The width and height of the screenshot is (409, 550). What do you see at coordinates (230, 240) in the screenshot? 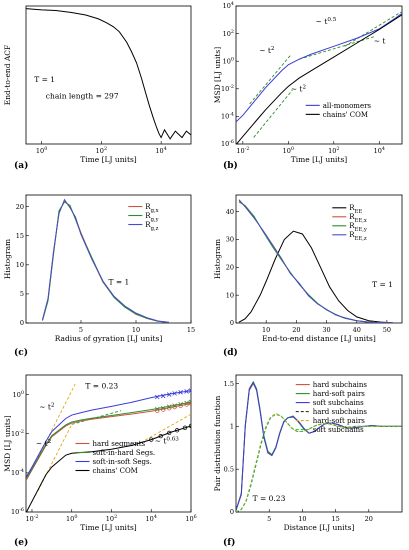
I see `y-tick-label: 30` at bounding box center [230, 240].